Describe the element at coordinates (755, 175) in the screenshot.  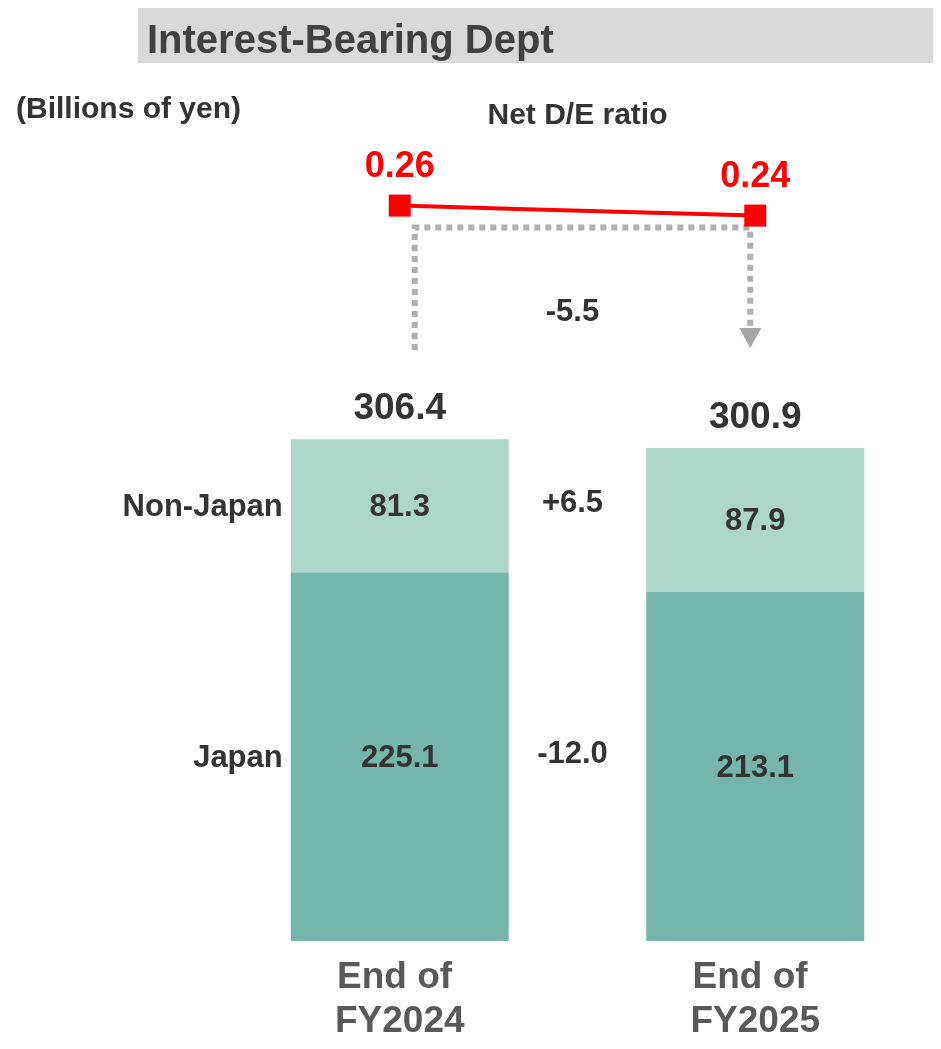
I see `data-label: 0.24` at that location.